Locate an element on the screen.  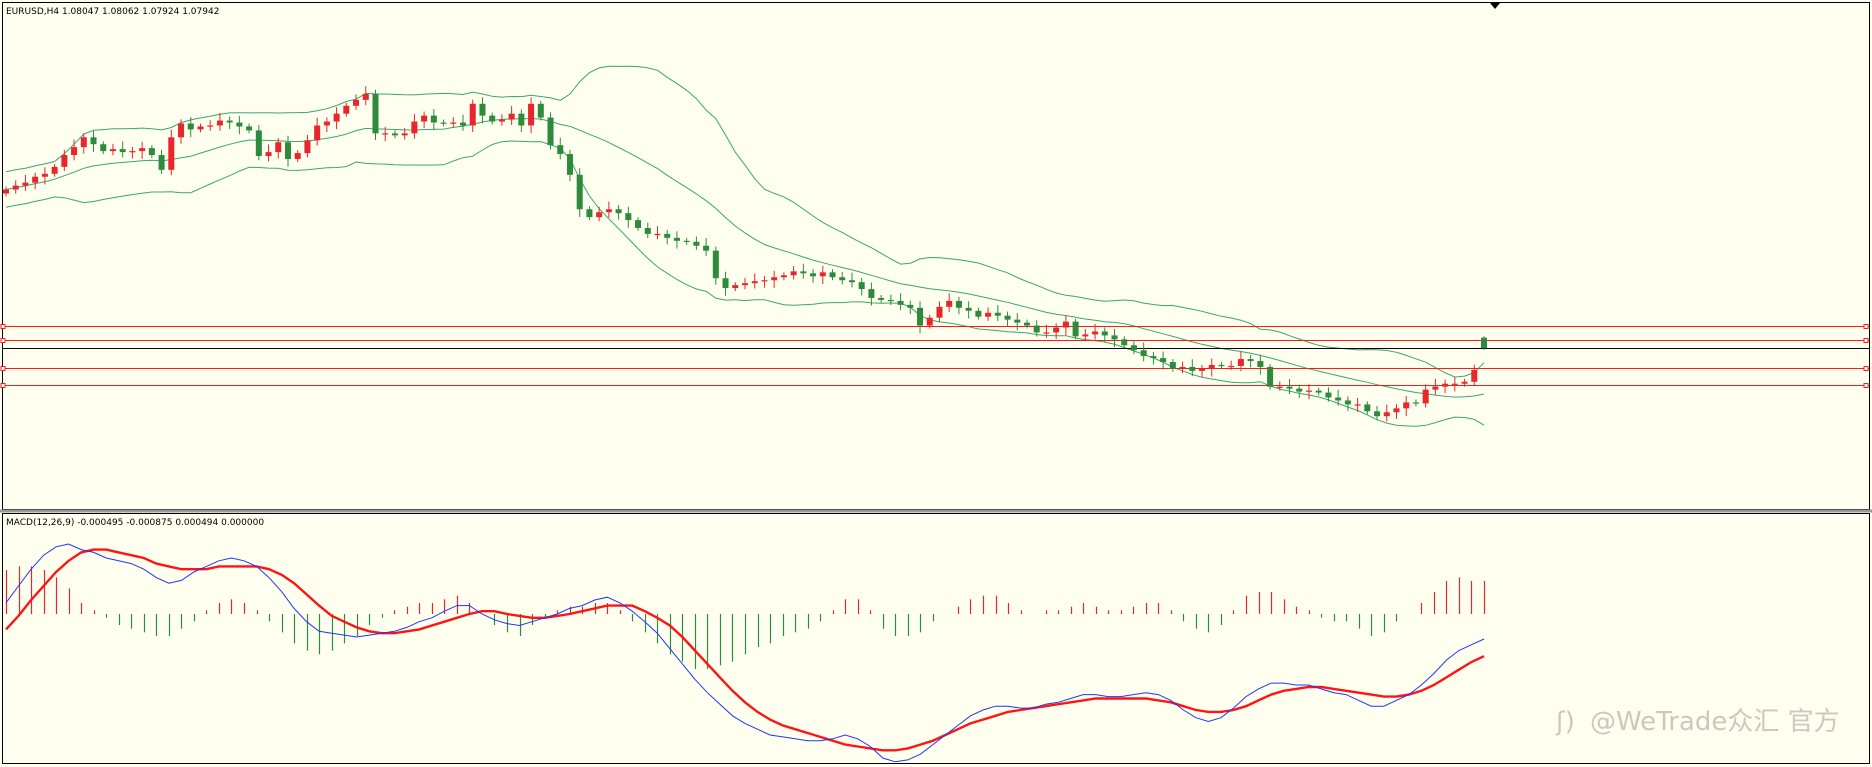
watermark-text: @WeTrade众汇 官方 is located at coordinates (1715, 722).